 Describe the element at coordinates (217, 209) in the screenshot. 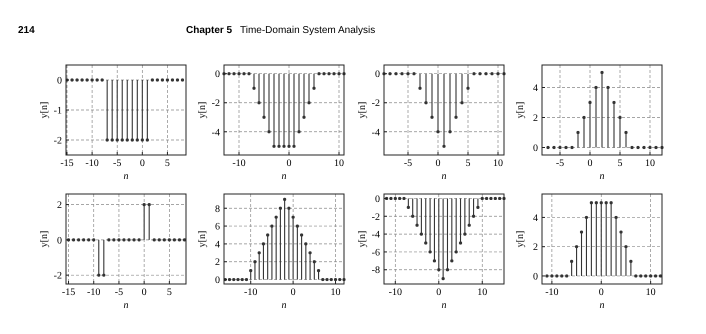

I see `y-tick-label: 8` at that location.